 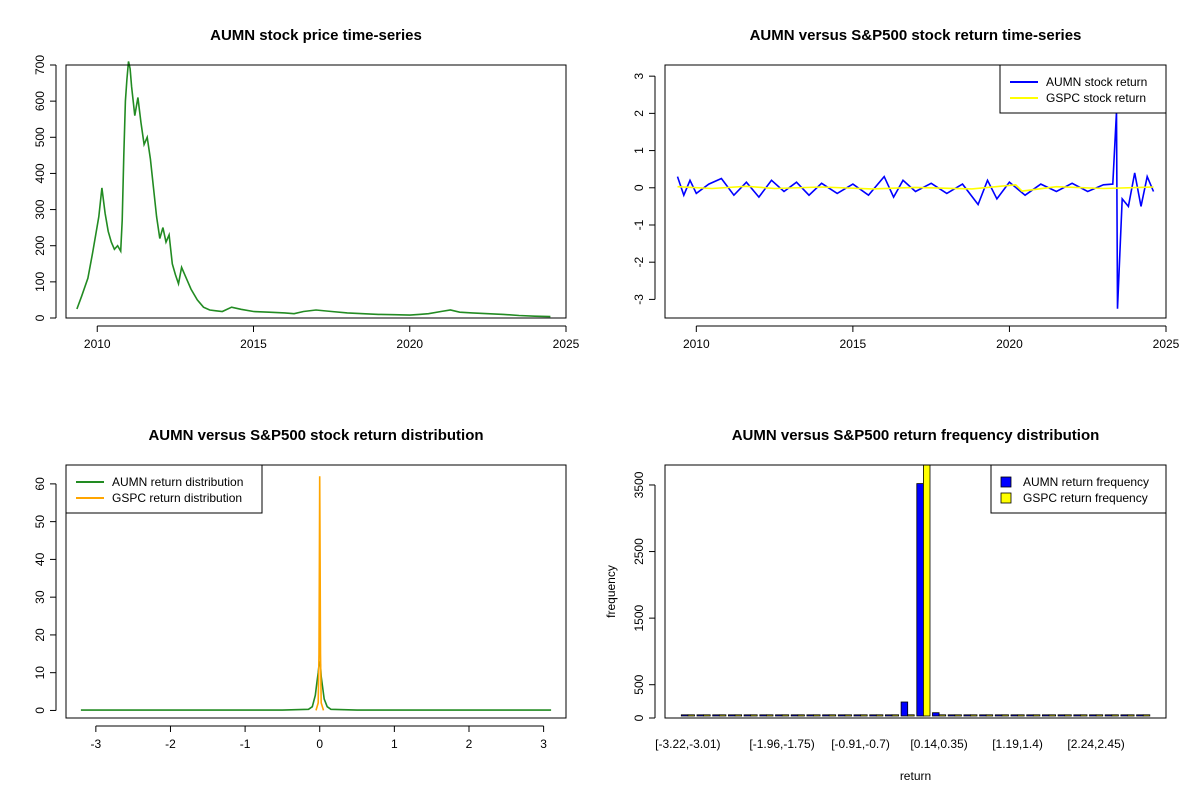 I want to click on x-tick-label: 1, so click(x=394, y=744).